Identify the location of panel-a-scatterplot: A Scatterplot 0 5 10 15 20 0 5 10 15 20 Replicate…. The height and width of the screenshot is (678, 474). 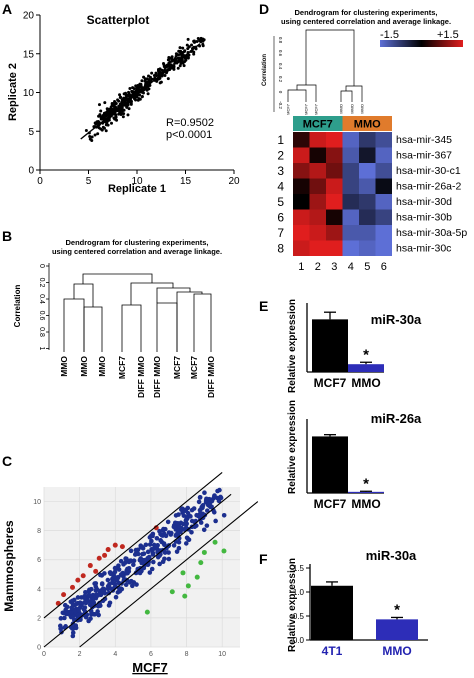
(121, 98).